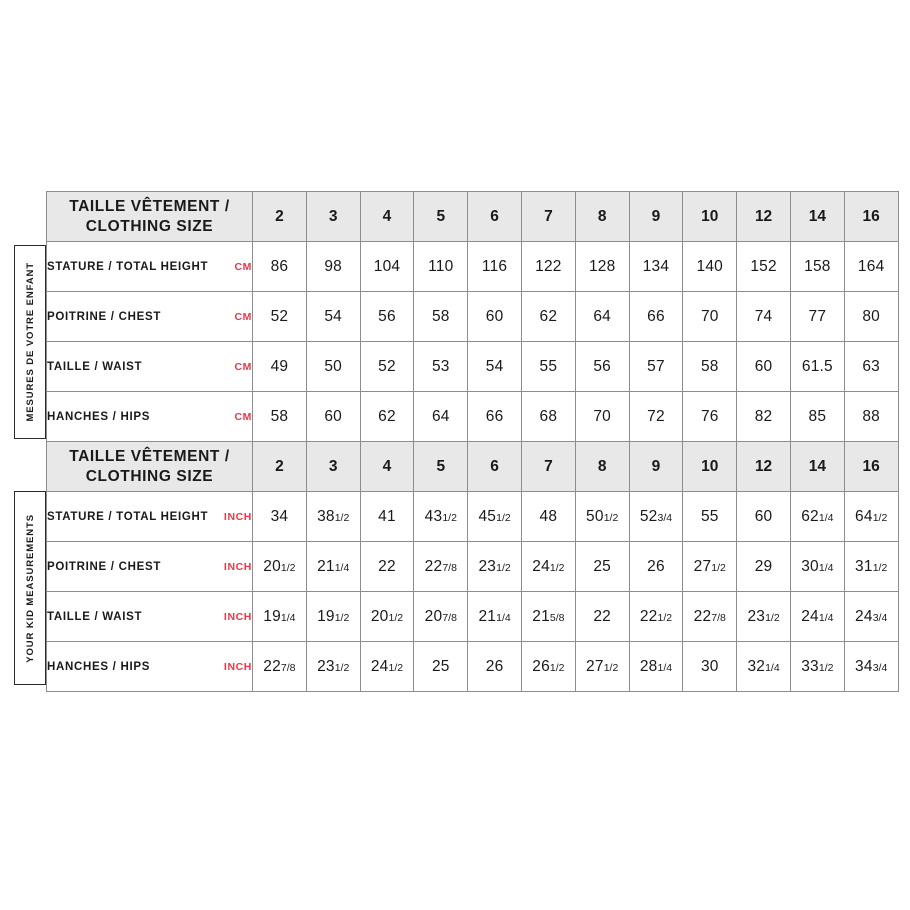 The image size is (910, 910). What do you see at coordinates (817, 416) in the screenshot?
I see `measurement-value-cell: 85` at bounding box center [817, 416].